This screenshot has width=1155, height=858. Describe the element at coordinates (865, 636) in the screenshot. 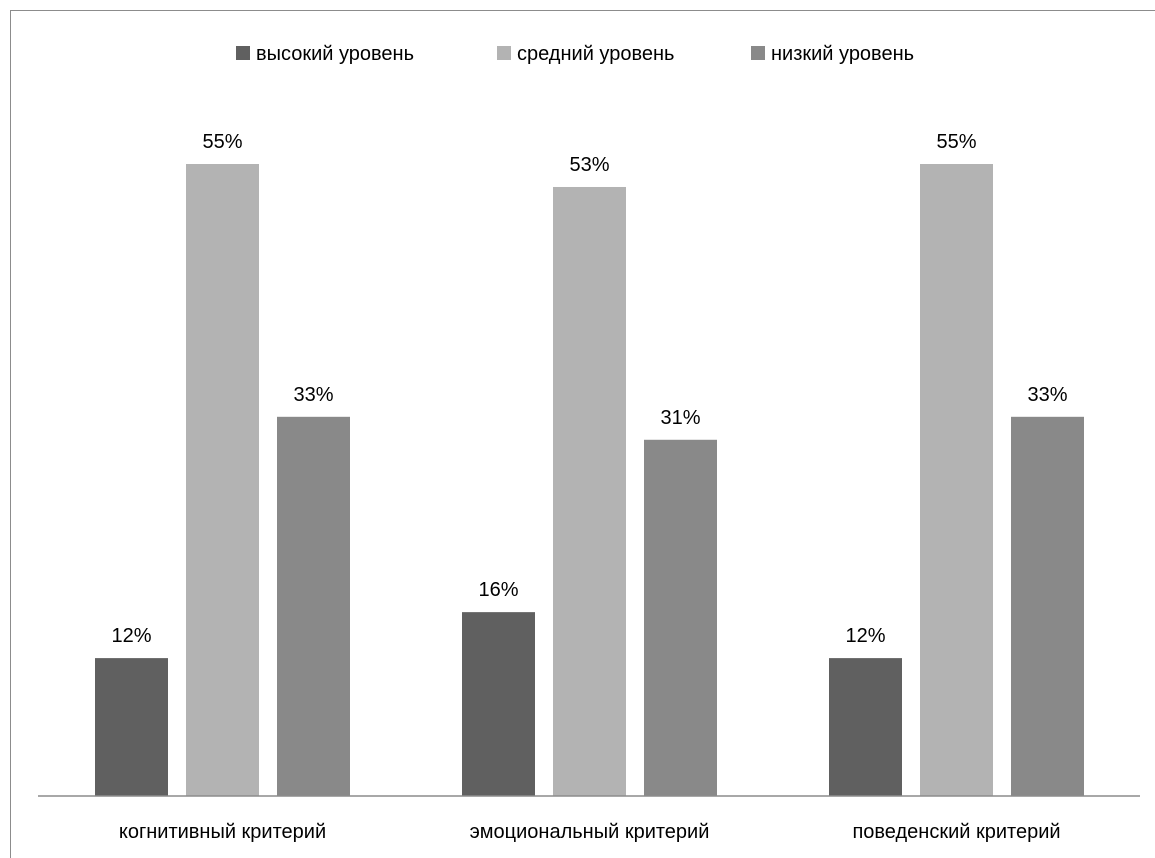

I see `data-label-3-1: 12%` at that location.